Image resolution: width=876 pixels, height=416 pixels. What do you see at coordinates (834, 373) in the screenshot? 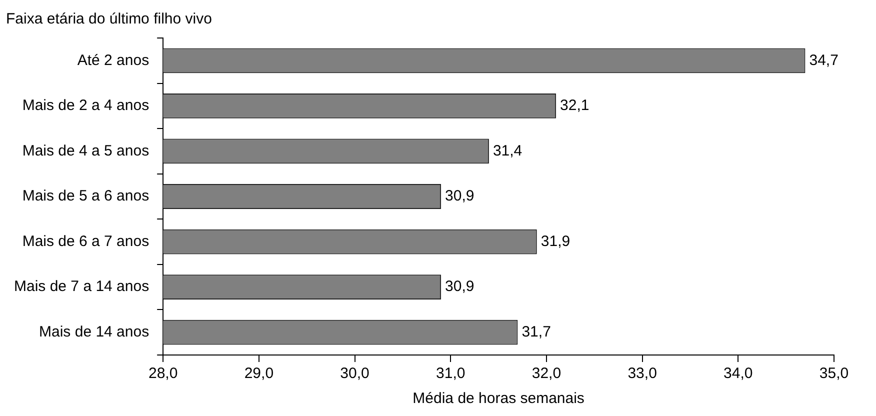
I see `x-tick-label: 35,0` at bounding box center [834, 373].